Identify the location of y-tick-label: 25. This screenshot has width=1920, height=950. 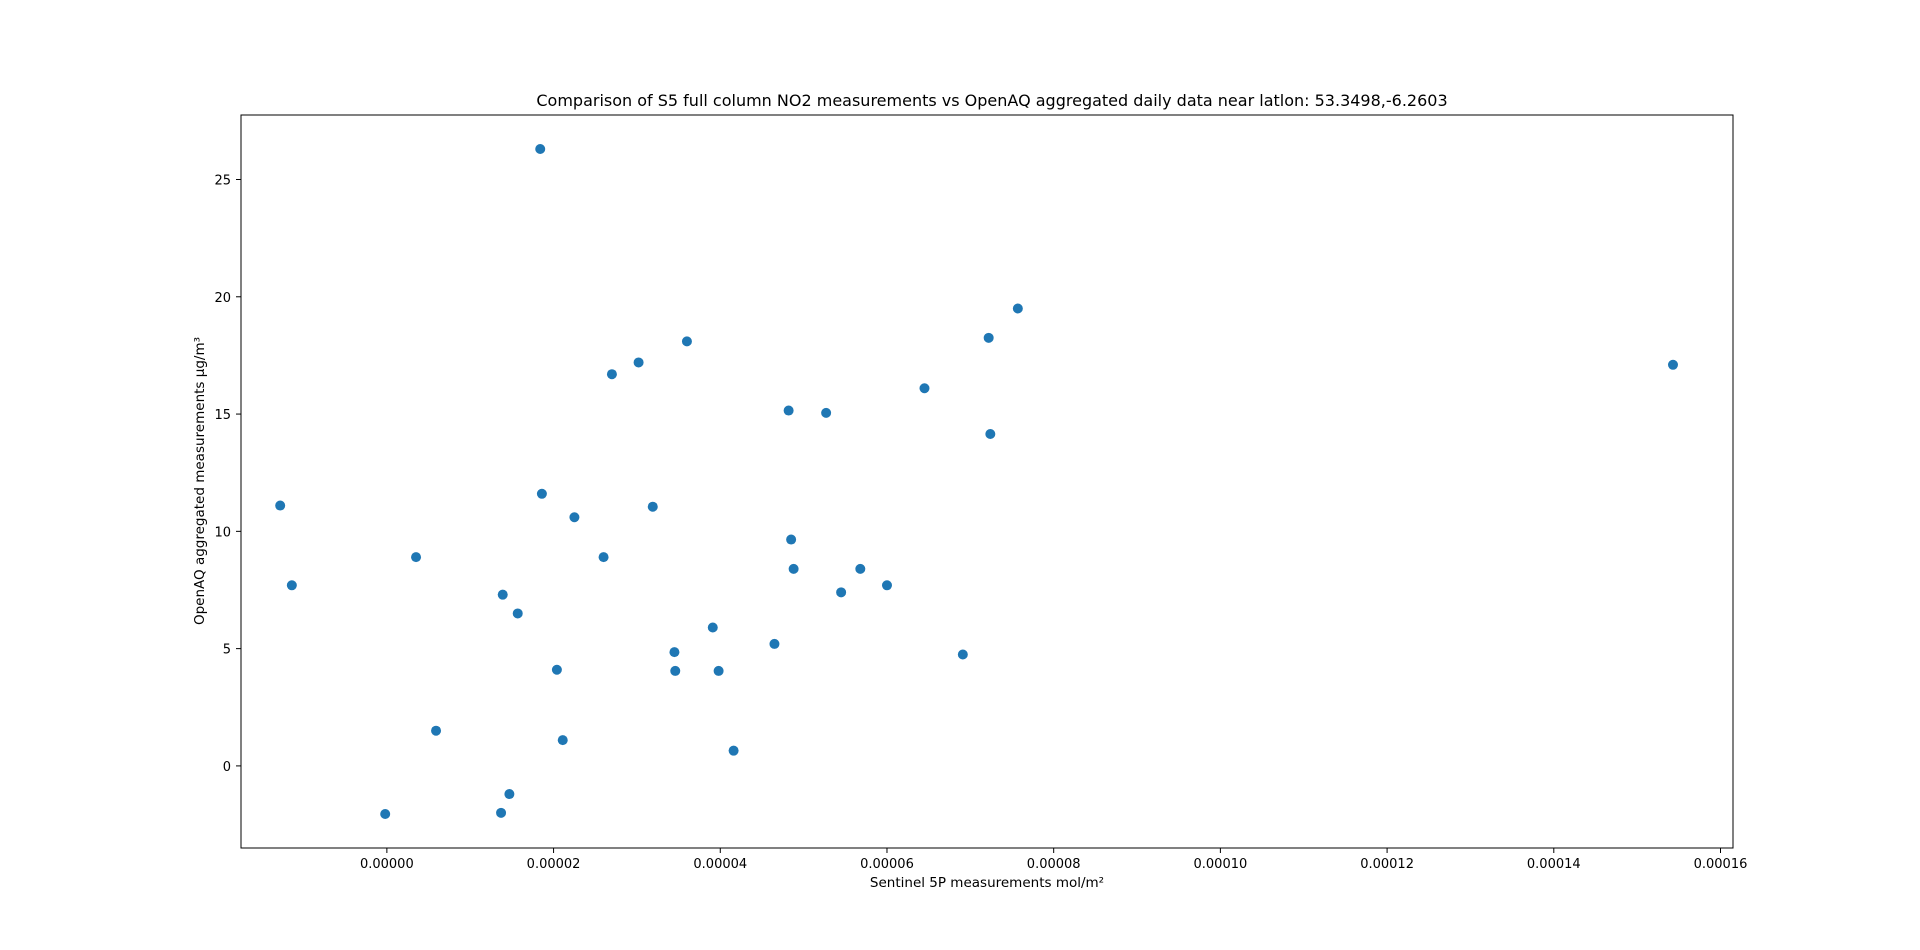
(222, 181).